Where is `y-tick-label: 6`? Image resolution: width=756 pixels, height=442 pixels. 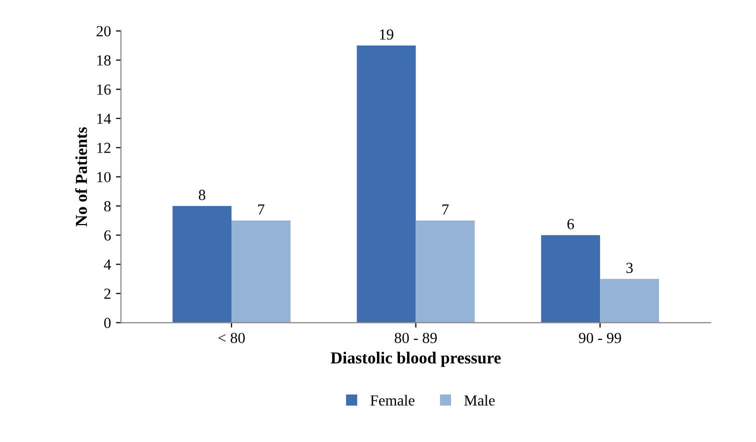 y-tick-label: 6 is located at coordinates (107, 235).